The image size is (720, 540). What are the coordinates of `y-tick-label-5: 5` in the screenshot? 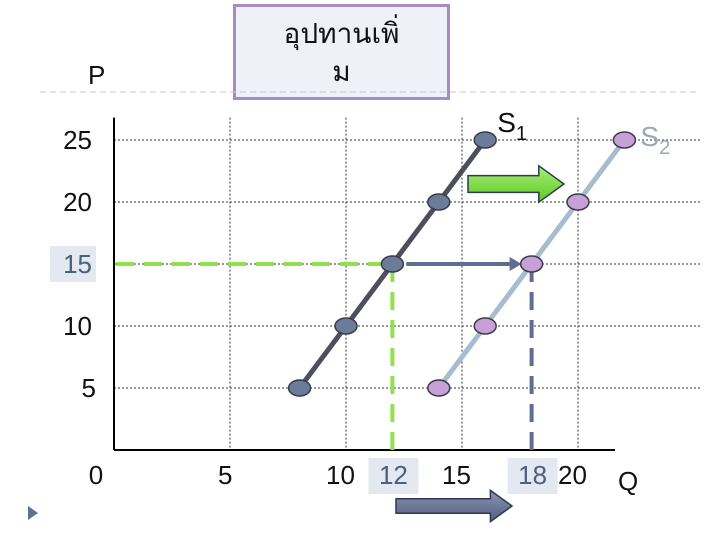 It's located at (89, 388).